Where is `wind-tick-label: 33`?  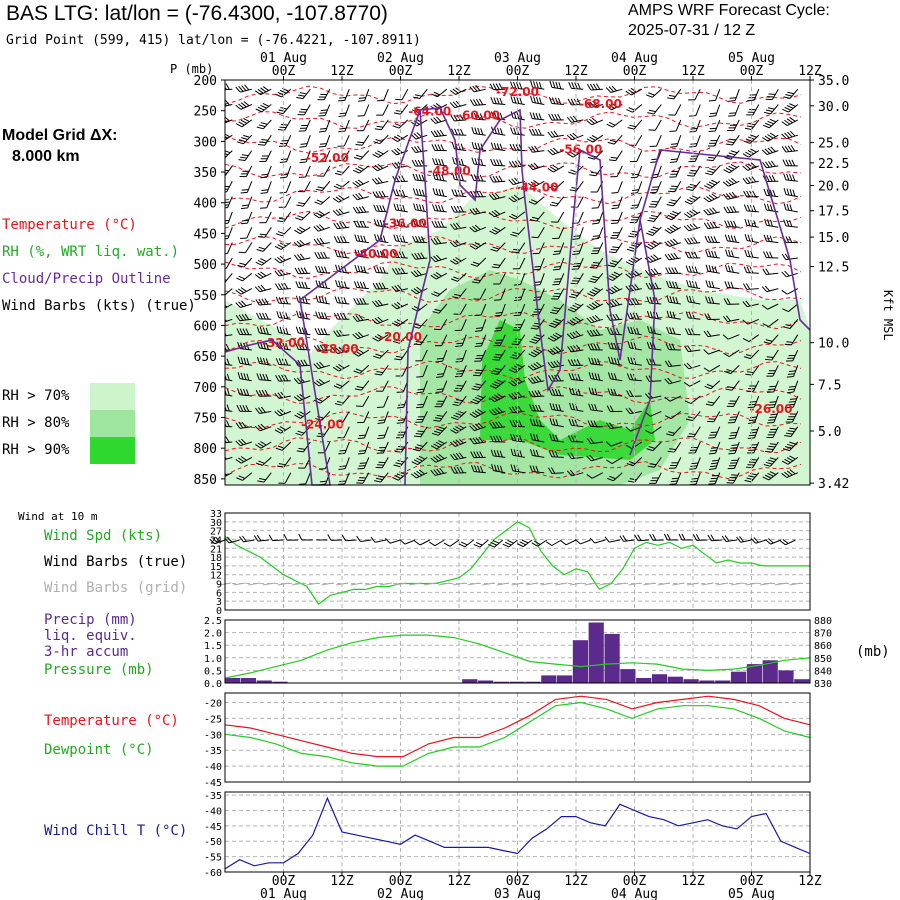
wind-tick-label: 33 is located at coordinates (216, 514).